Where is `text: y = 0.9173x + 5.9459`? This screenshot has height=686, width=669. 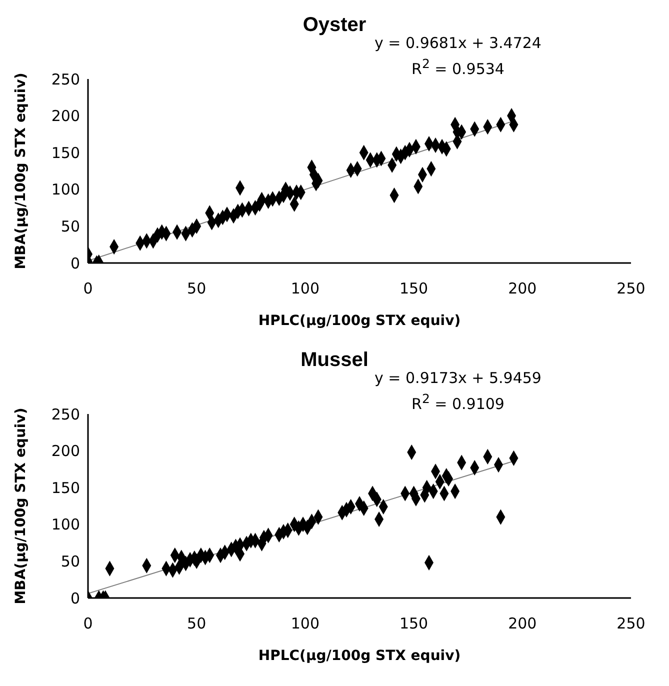 text: y = 0.9173x + 5.9459 is located at coordinates (458, 378).